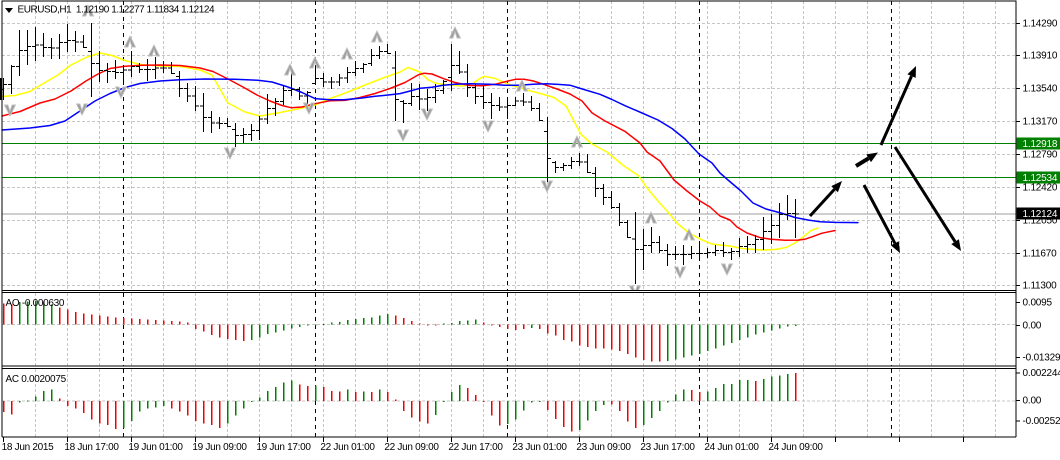 This screenshot has width=1060, height=460. I want to click on svg-text: 22 Jun 17:00, so click(475, 447).